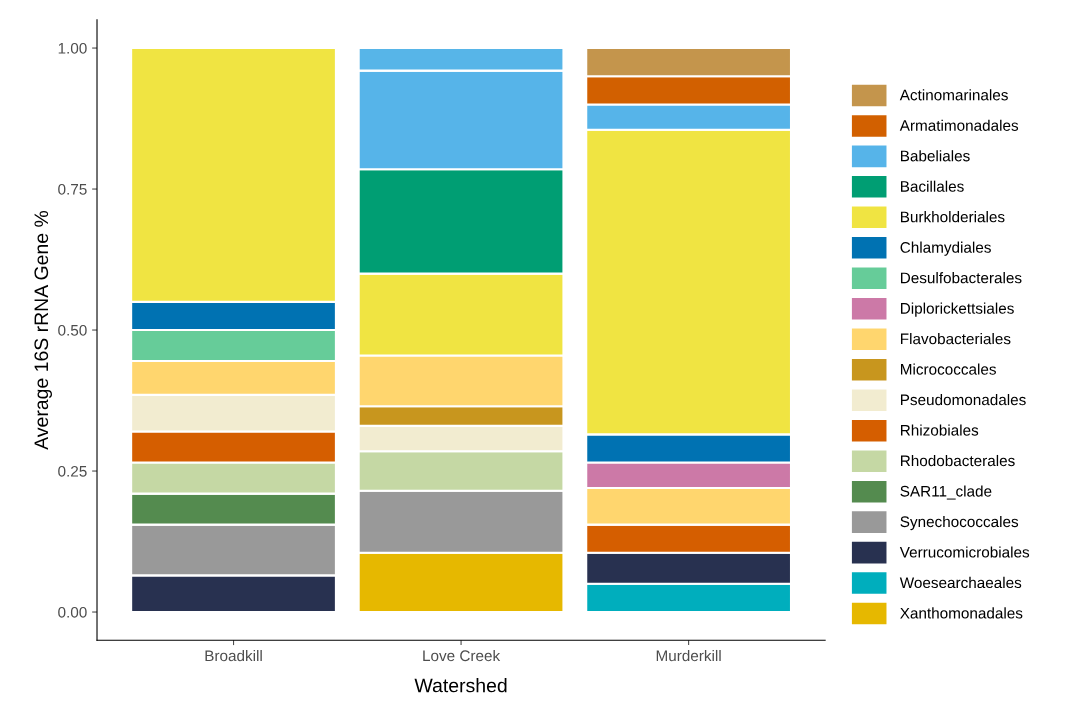 This screenshot has width=1090, height=709. What do you see at coordinates (935, 156) in the screenshot?
I see `legend-label: Babeliales` at bounding box center [935, 156].